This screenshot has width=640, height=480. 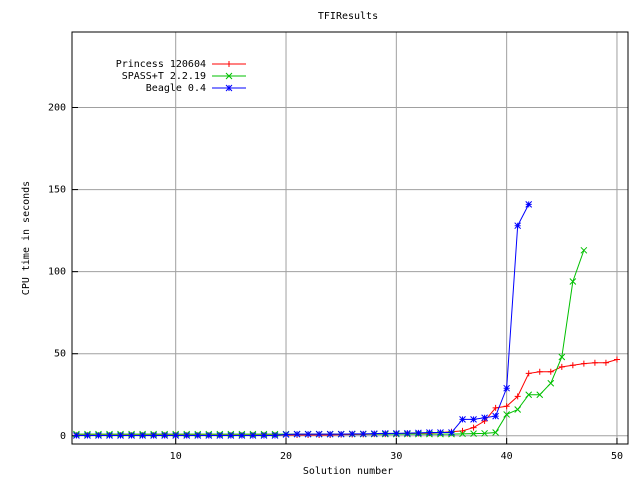 I want to click on legend-label: SPASS+T 2.2.19, so click(x=164, y=76).